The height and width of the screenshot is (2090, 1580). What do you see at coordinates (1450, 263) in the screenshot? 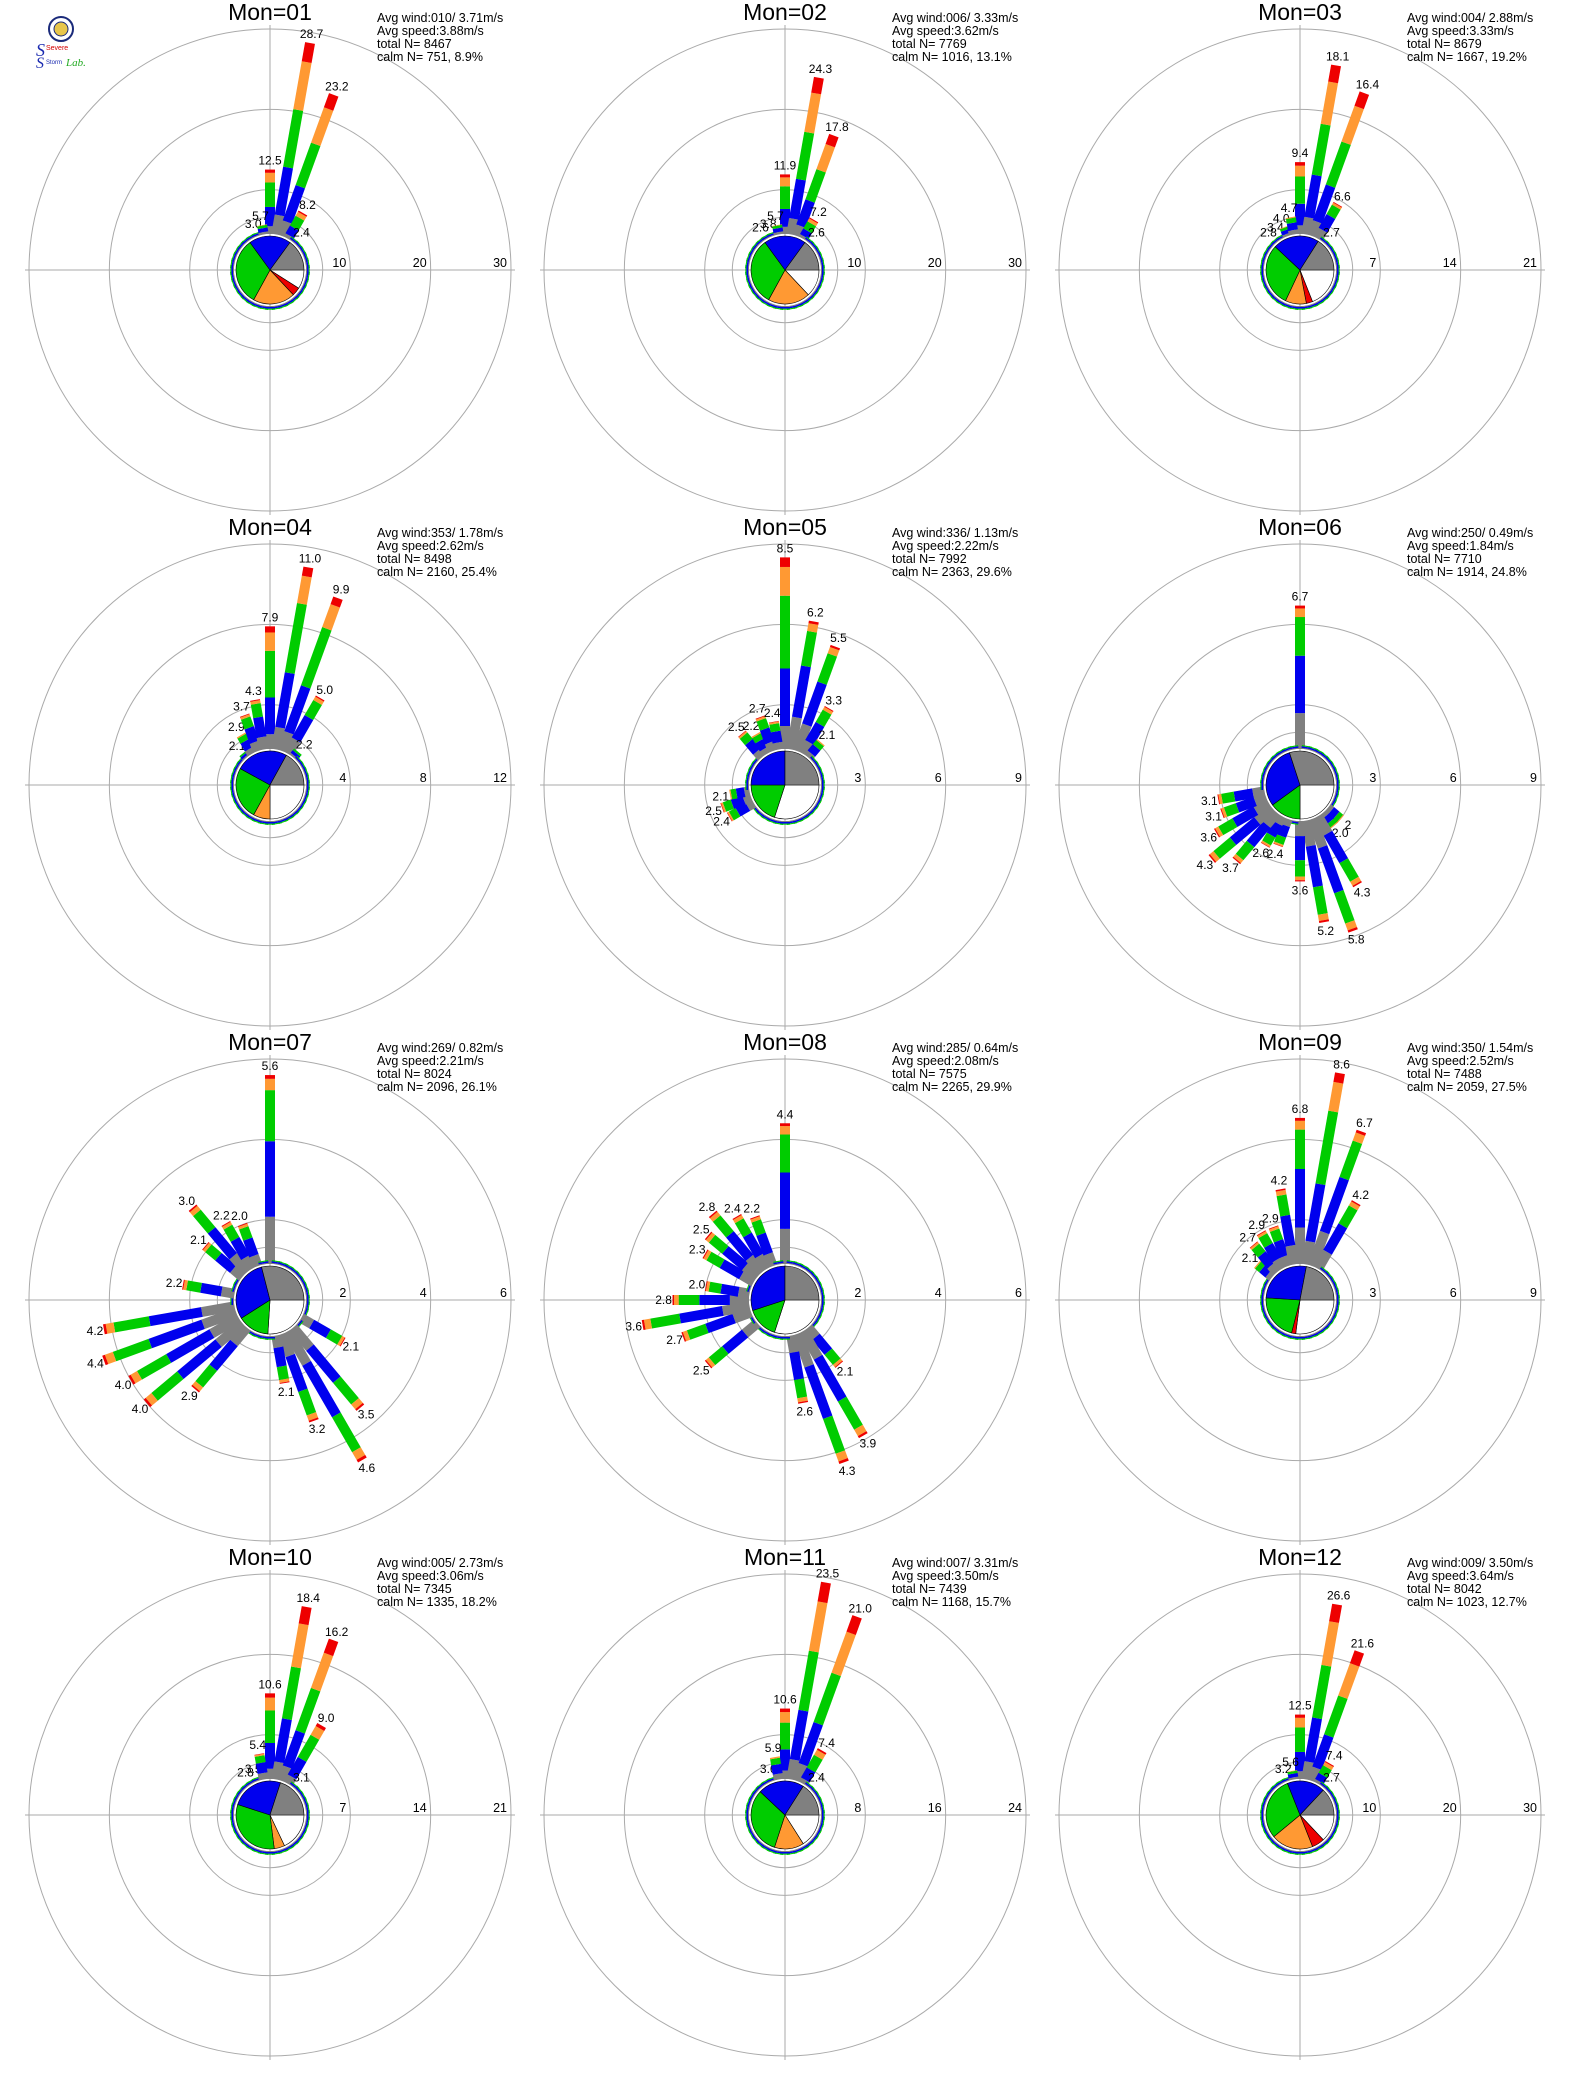
I see `ring-label: 14` at bounding box center [1450, 263].